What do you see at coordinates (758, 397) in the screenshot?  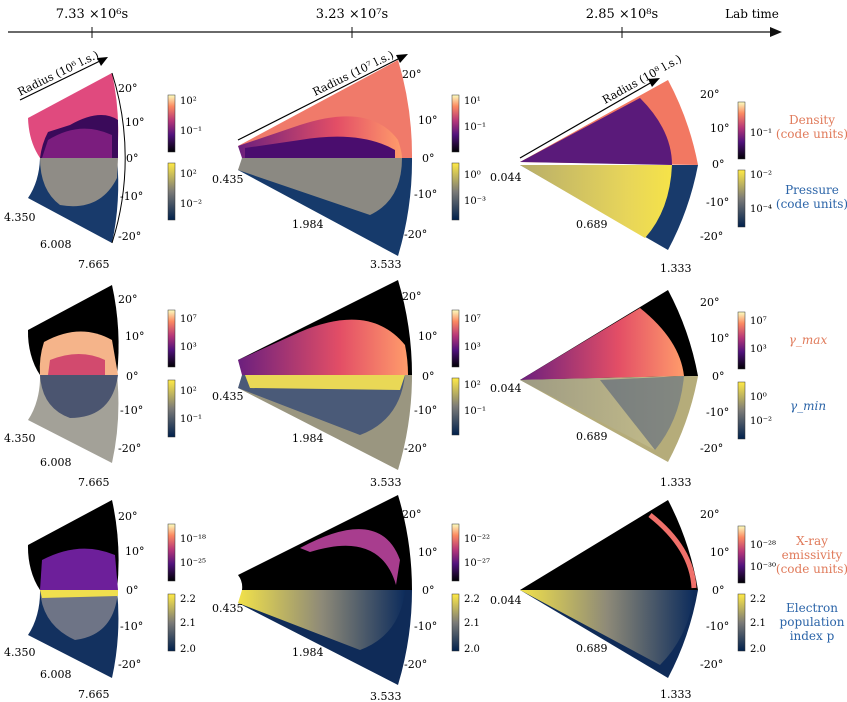 I see `cbar-tick: 10⁰` at bounding box center [758, 397].